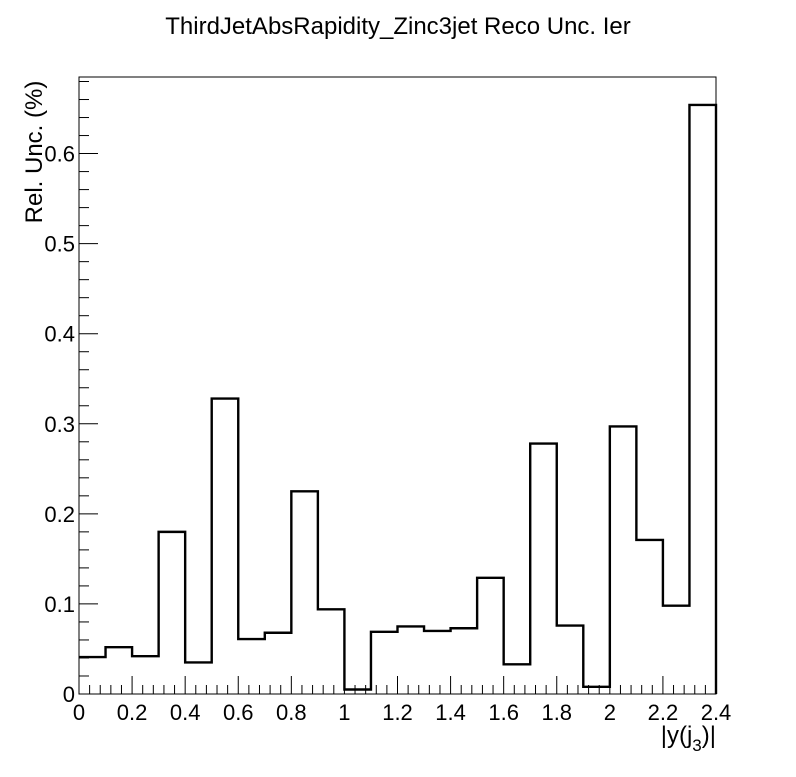  What do you see at coordinates (291, 712) in the screenshot?
I see `x-tick-label: 0.8` at bounding box center [291, 712].